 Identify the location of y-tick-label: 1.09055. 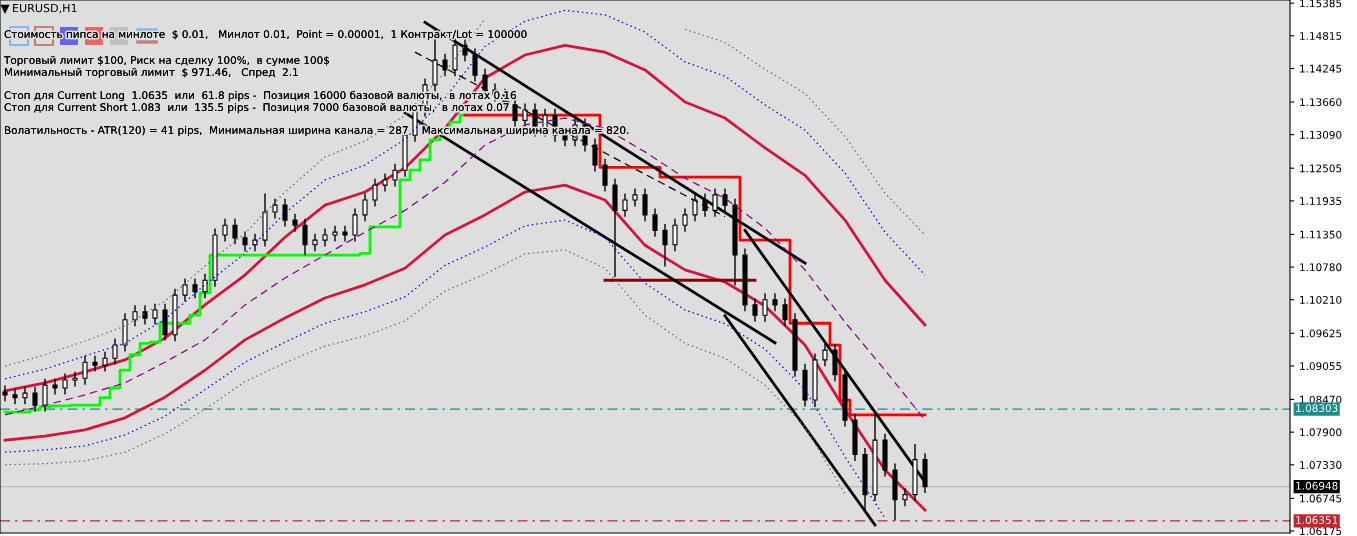
(1321, 366).